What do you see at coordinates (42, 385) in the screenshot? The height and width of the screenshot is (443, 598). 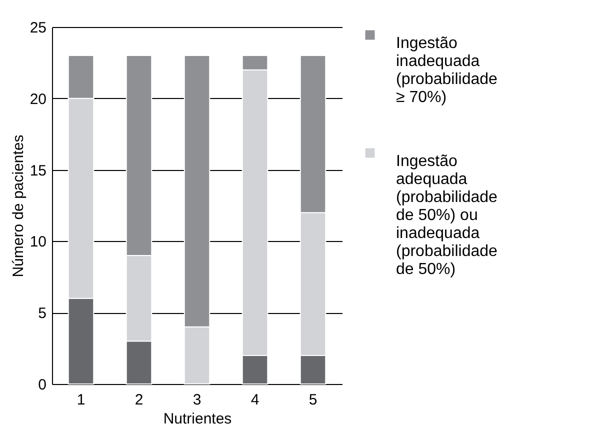 I see `y-tick-label: 0` at bounding box center [42, 385].